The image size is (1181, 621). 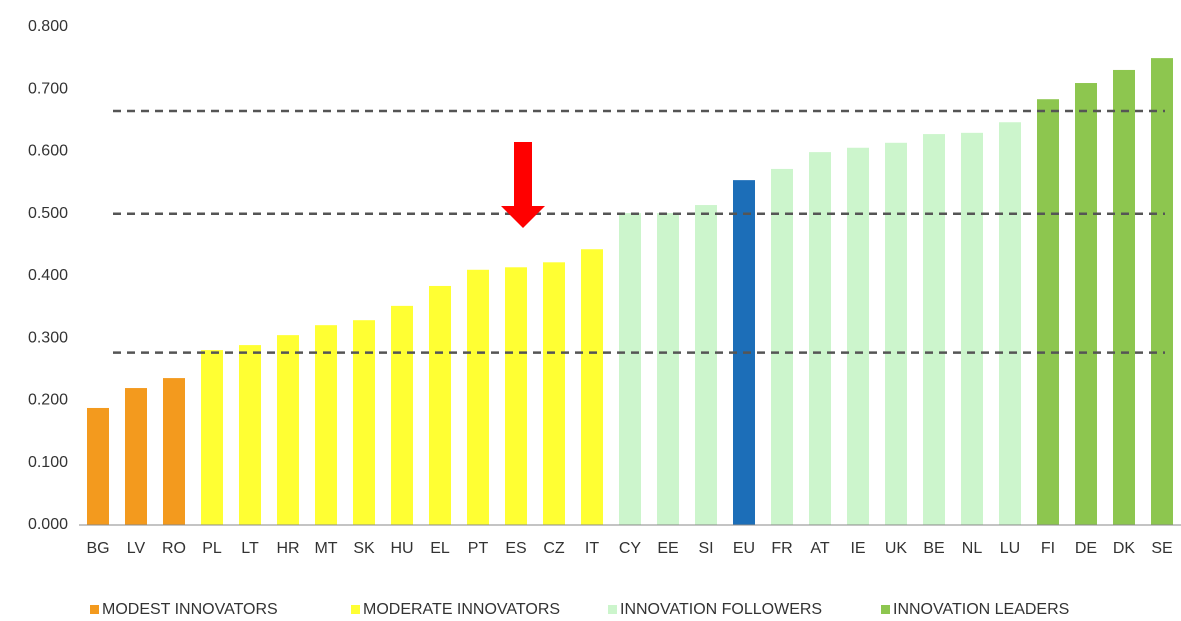 I want to click on y-tick-label: 0.300, so click(x=48, y=337).